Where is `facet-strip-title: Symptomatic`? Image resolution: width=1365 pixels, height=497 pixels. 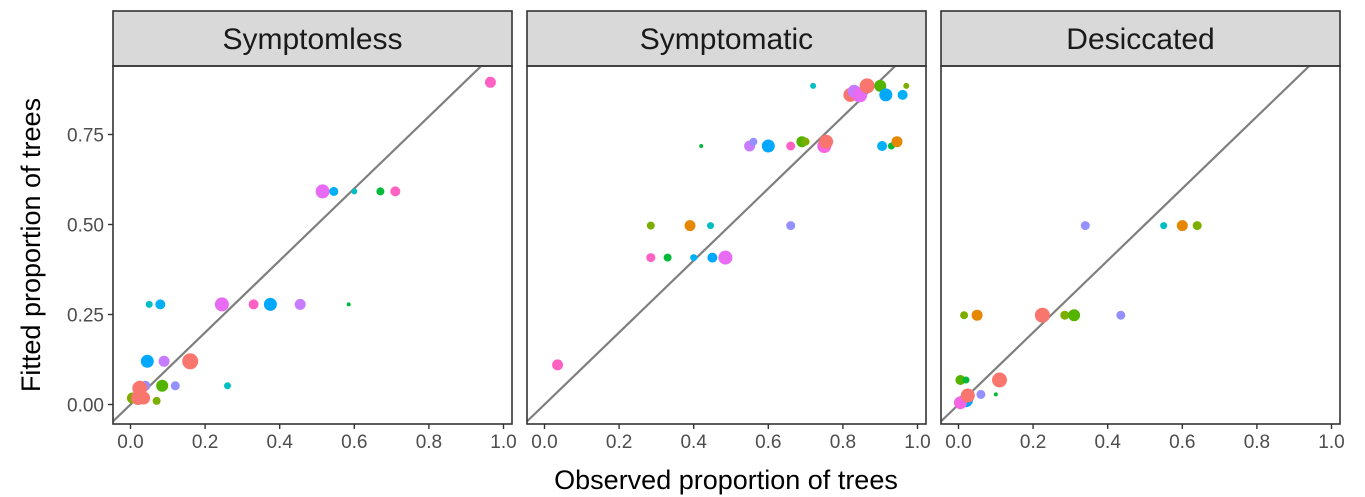 facet-strip-title: Symptomatic is located at coordinates (726, 39).